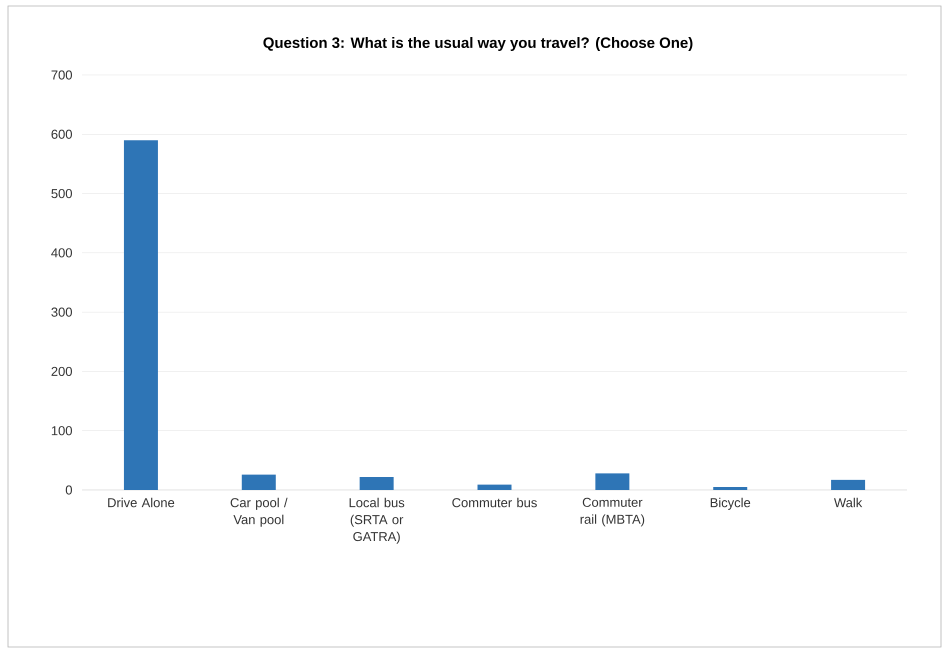 This screenshot has height=659, width=947. What do you see at coordinates (62, 431) in the screenshot?
I see `y-tick-label: 100` at bounding box center [62, 431].